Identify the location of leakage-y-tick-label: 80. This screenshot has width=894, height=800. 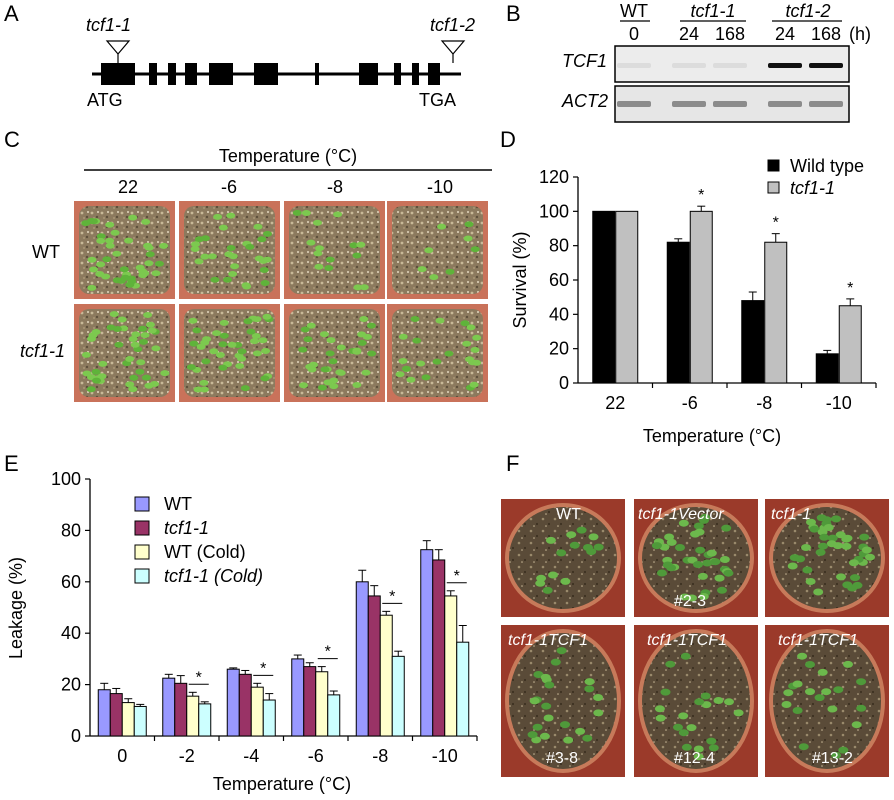
(71, 530).